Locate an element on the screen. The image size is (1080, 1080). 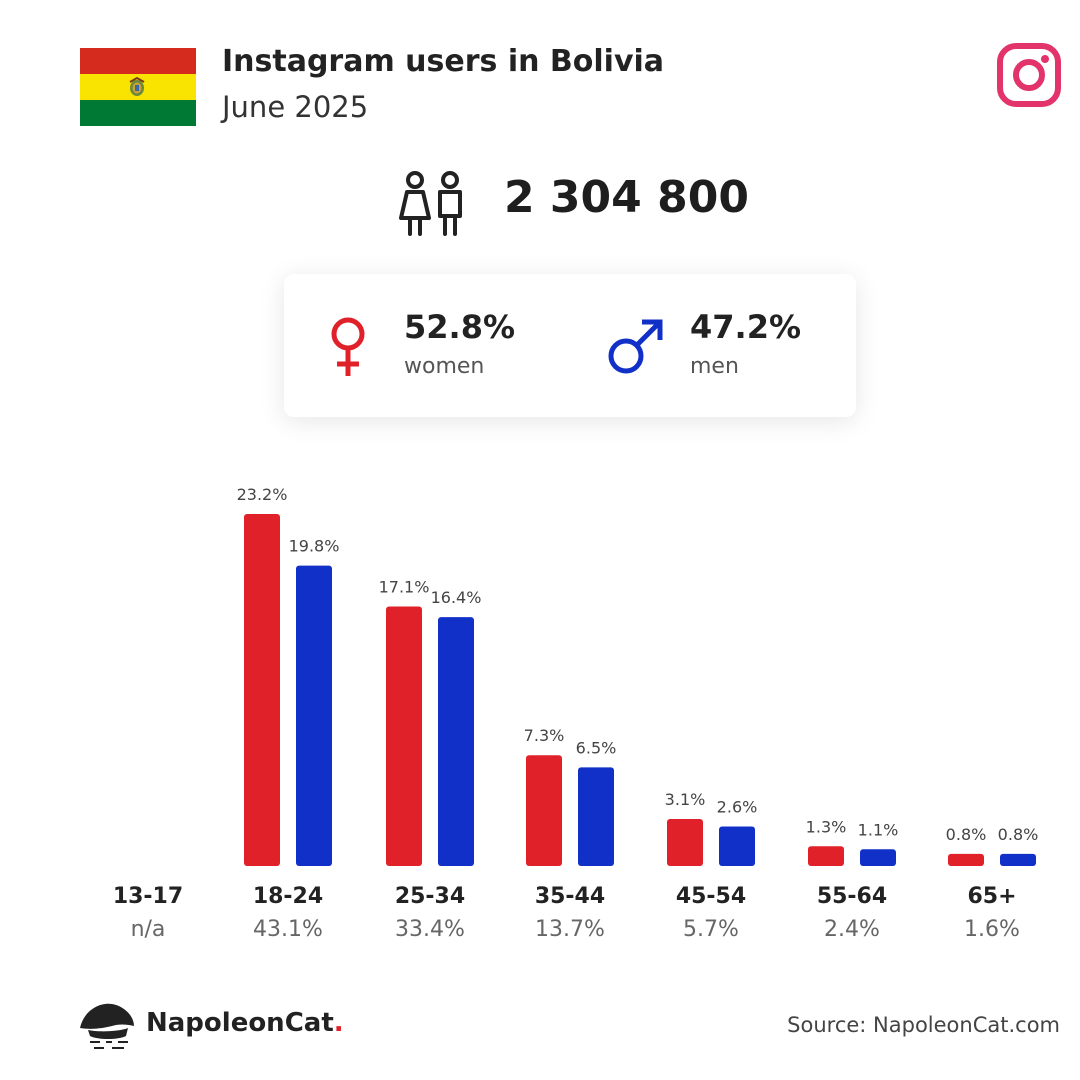
page-subtitle: June 2025 is located at coordinates (295, 107).